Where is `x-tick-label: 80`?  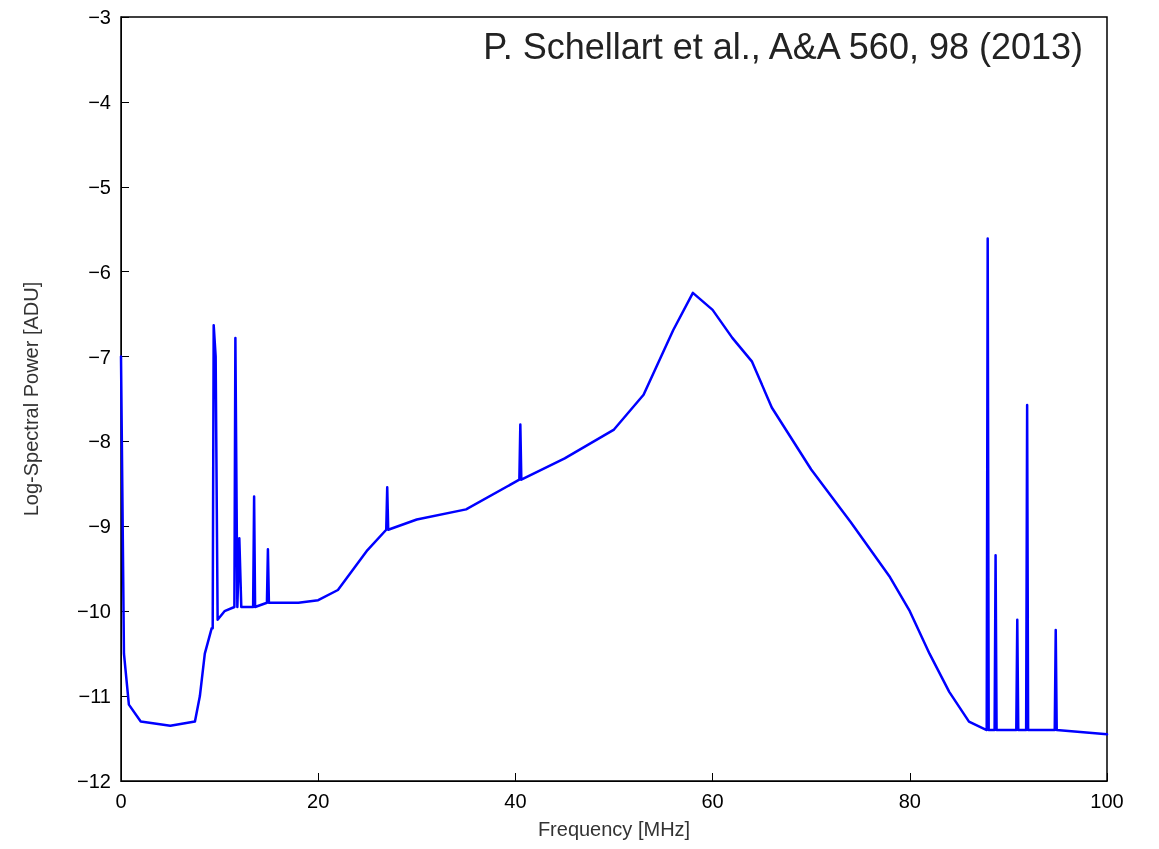
x-tick-label: 80 is located at coordinates (909, 801).